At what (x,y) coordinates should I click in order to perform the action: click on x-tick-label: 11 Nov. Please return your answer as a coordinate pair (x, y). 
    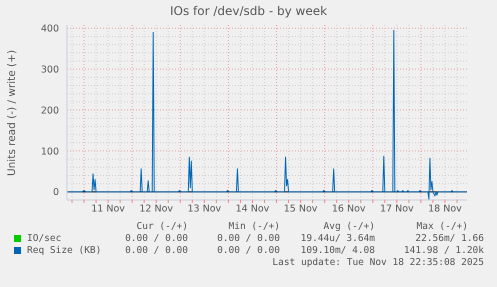
    Looking at the image, I should click on (108, 209).